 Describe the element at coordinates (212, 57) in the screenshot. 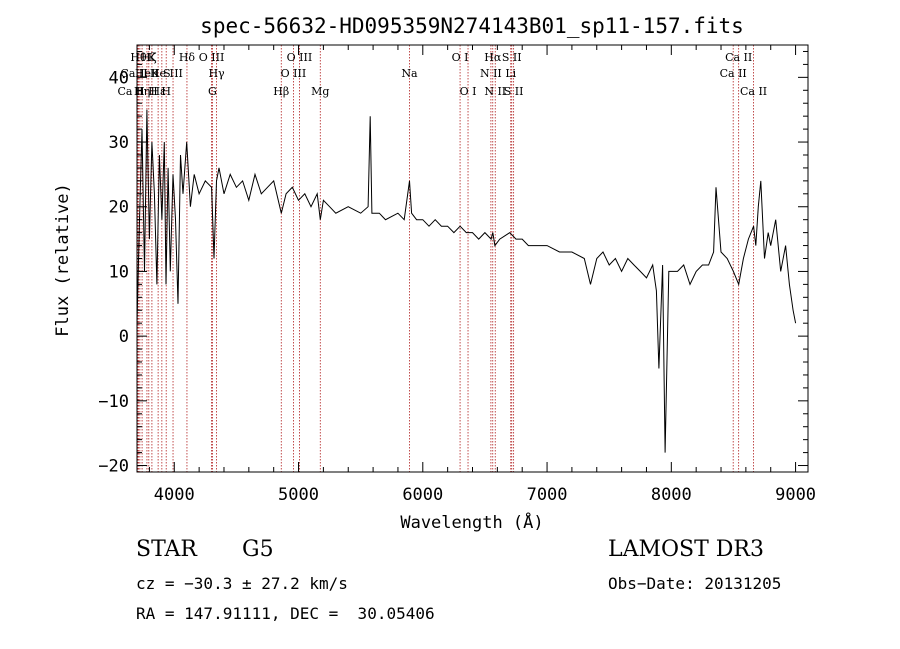

I see `line-marker-label-12: O III` at that location.